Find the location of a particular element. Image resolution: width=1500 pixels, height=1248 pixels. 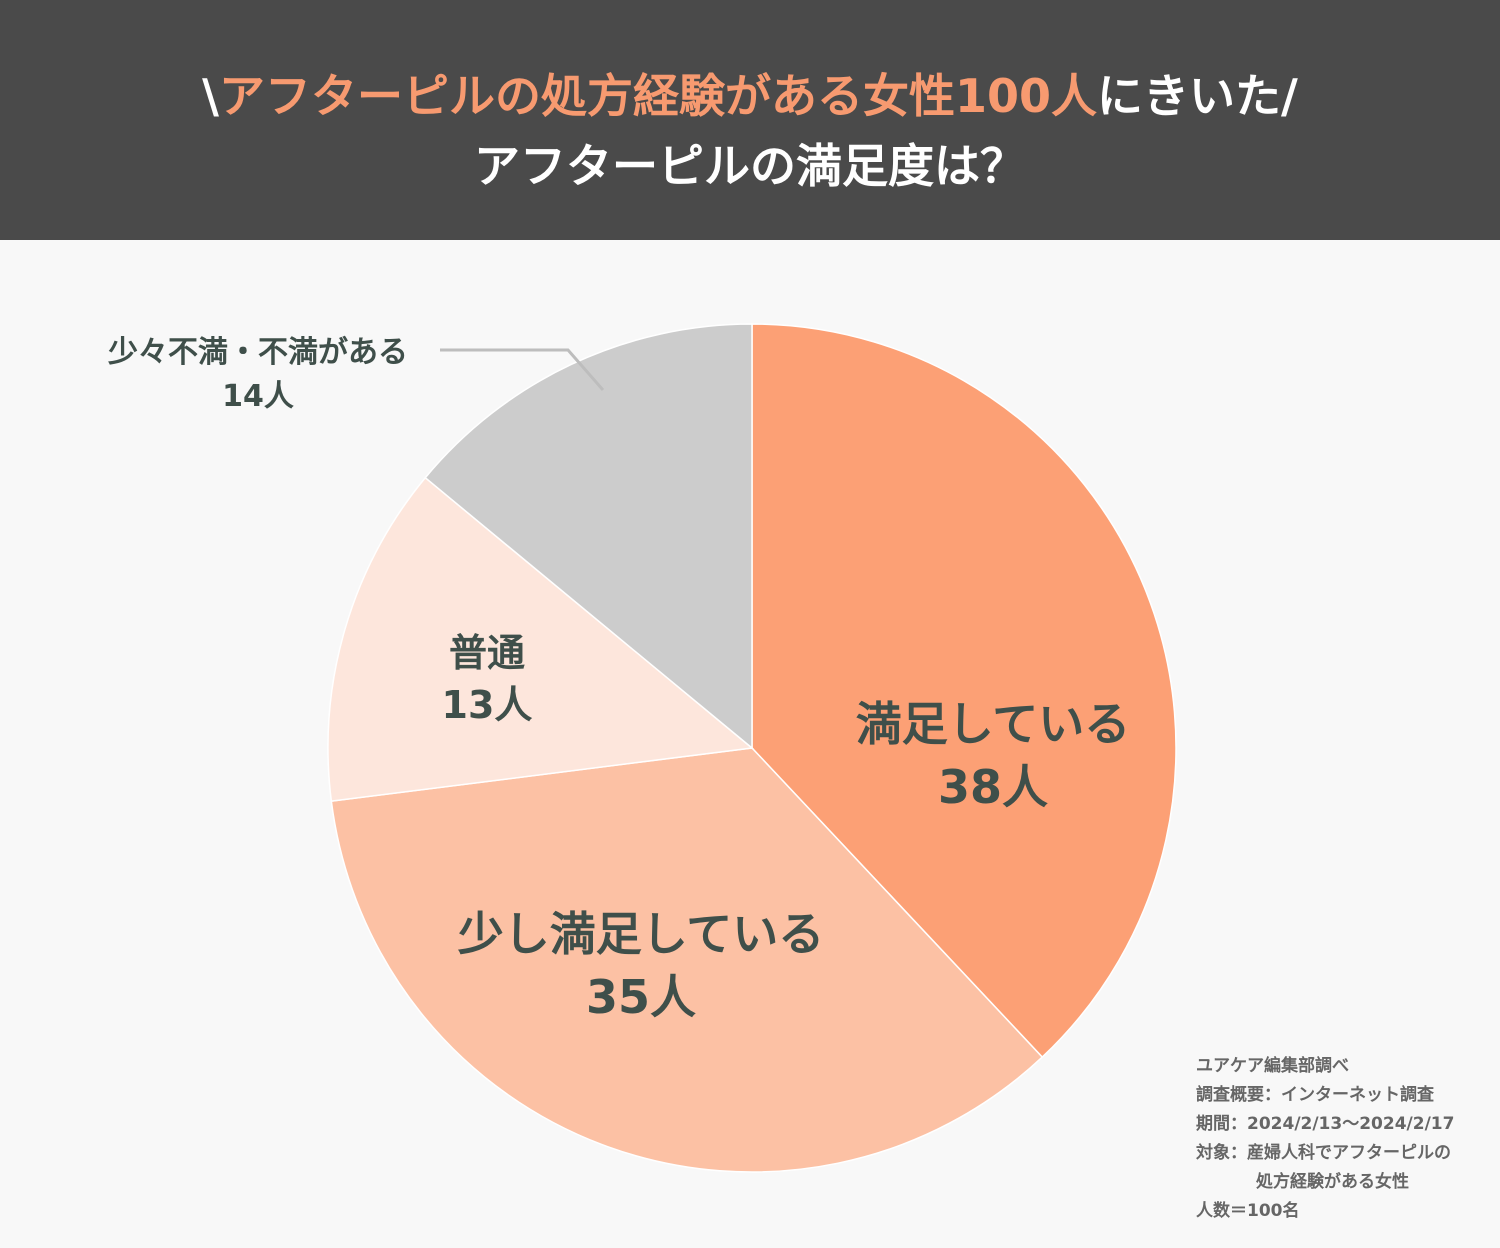

footnote-line: 人数＝100名 is located at coordinates (1248, 1211).